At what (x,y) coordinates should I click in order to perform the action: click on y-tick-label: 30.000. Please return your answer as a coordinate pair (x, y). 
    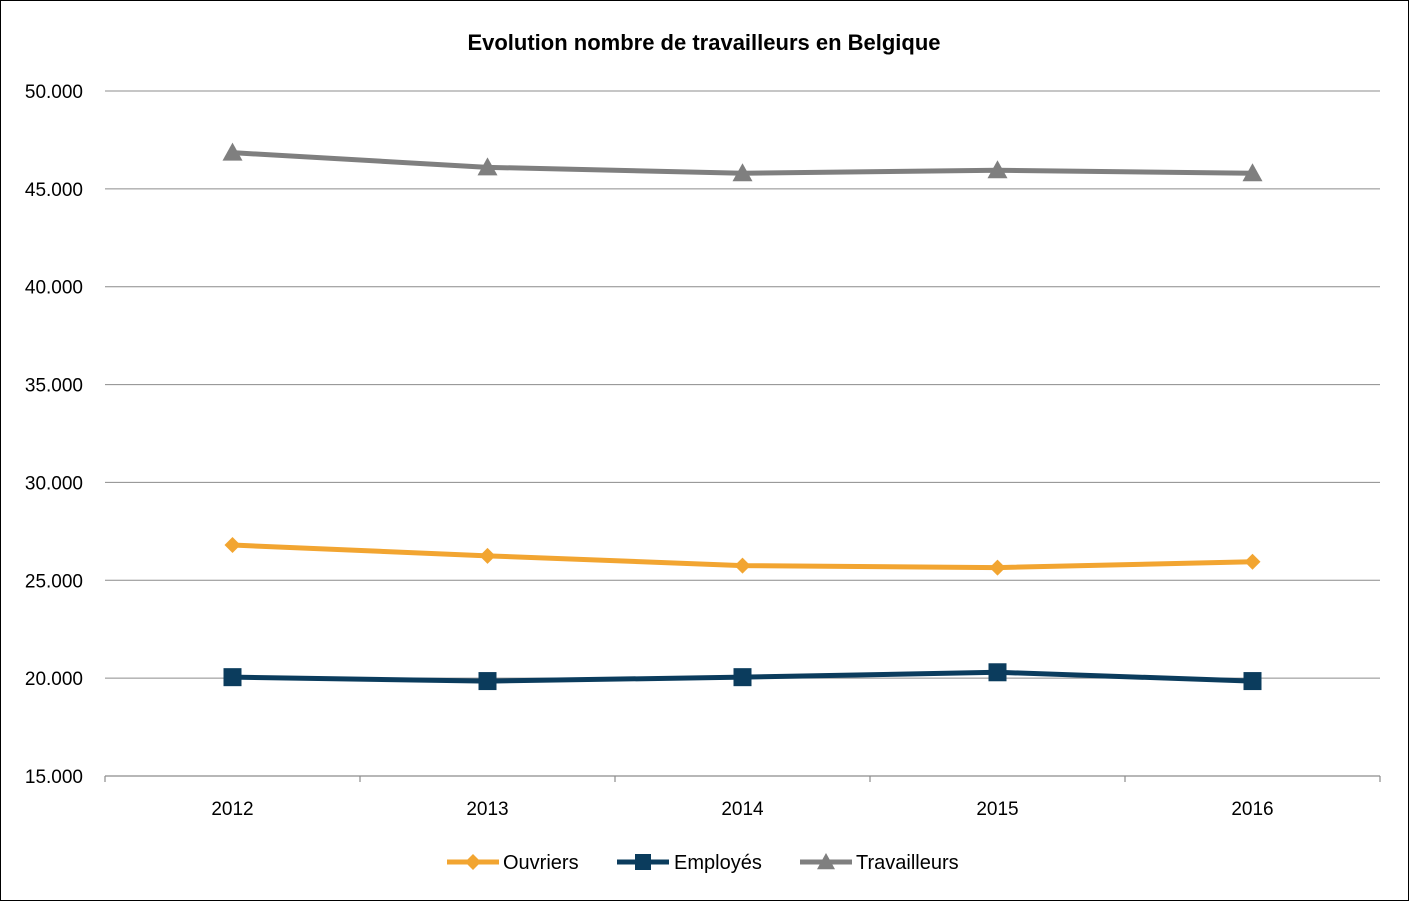
    Looking at the image, I should click on (54, 483).